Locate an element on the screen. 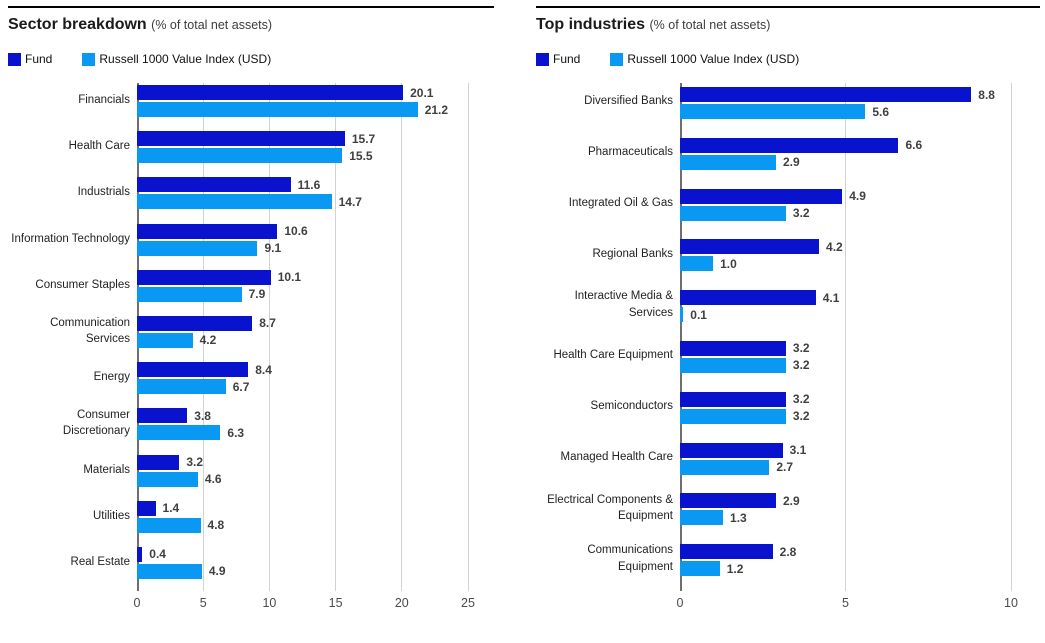 This screenshot has width=1045, height=643. category-label: Health Care Equipment is located at coordinates (613, 355).